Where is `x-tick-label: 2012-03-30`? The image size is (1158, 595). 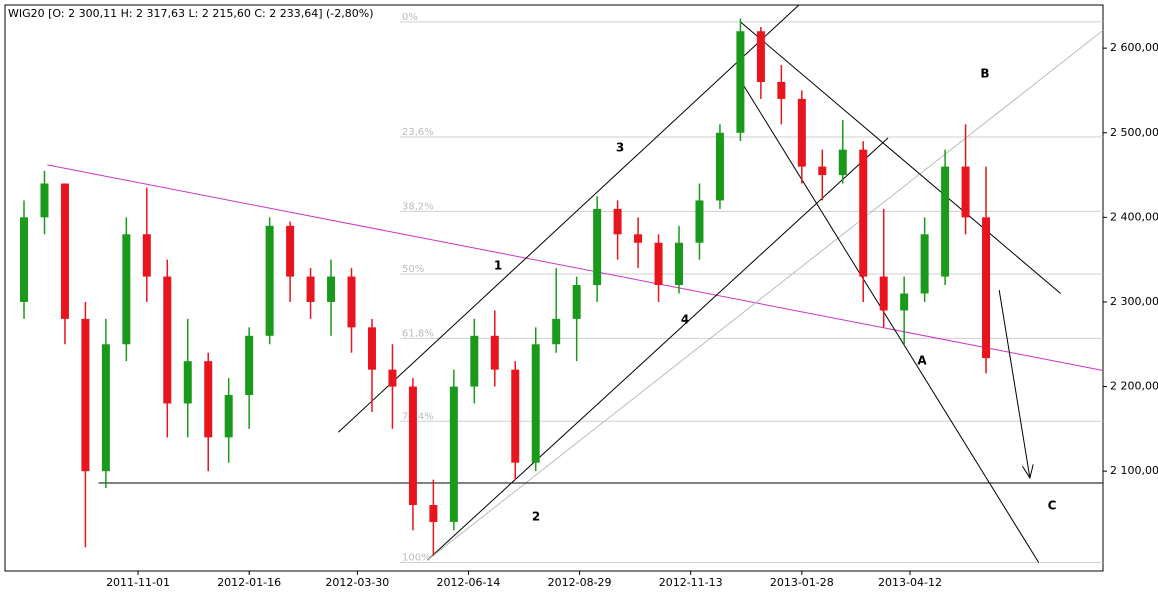 x-tick-label: 2012-03-30 is located at coordinates (357, 582).